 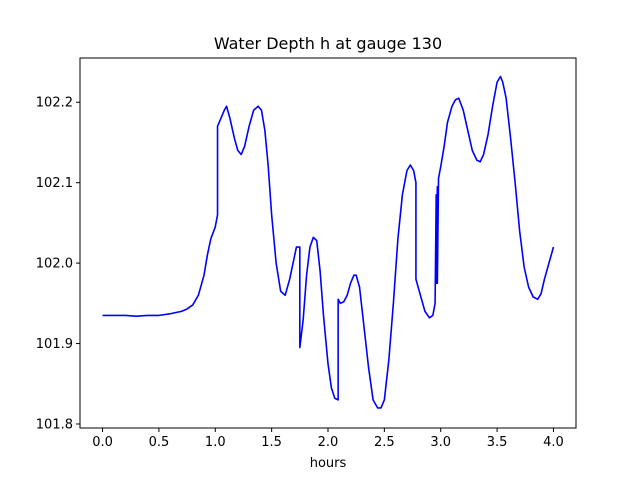 What do you see at coordinates (102, 442) in the screenshot?
I see `x-tick-label: 0.0` at bounding box center [102, 442].